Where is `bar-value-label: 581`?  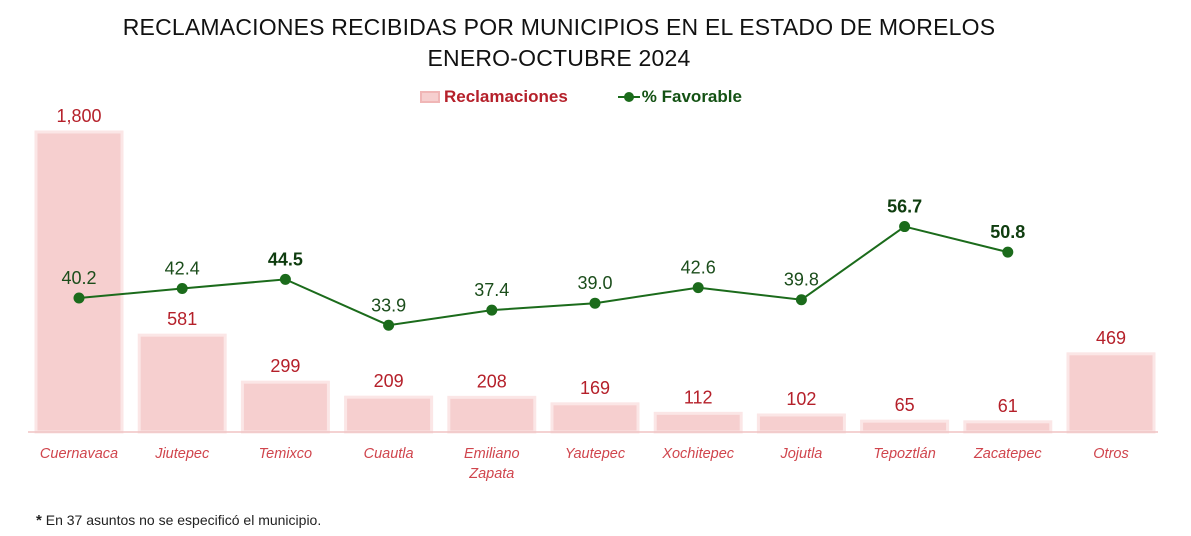 bar-value-label: 581 is located at coordinates (182, 319).